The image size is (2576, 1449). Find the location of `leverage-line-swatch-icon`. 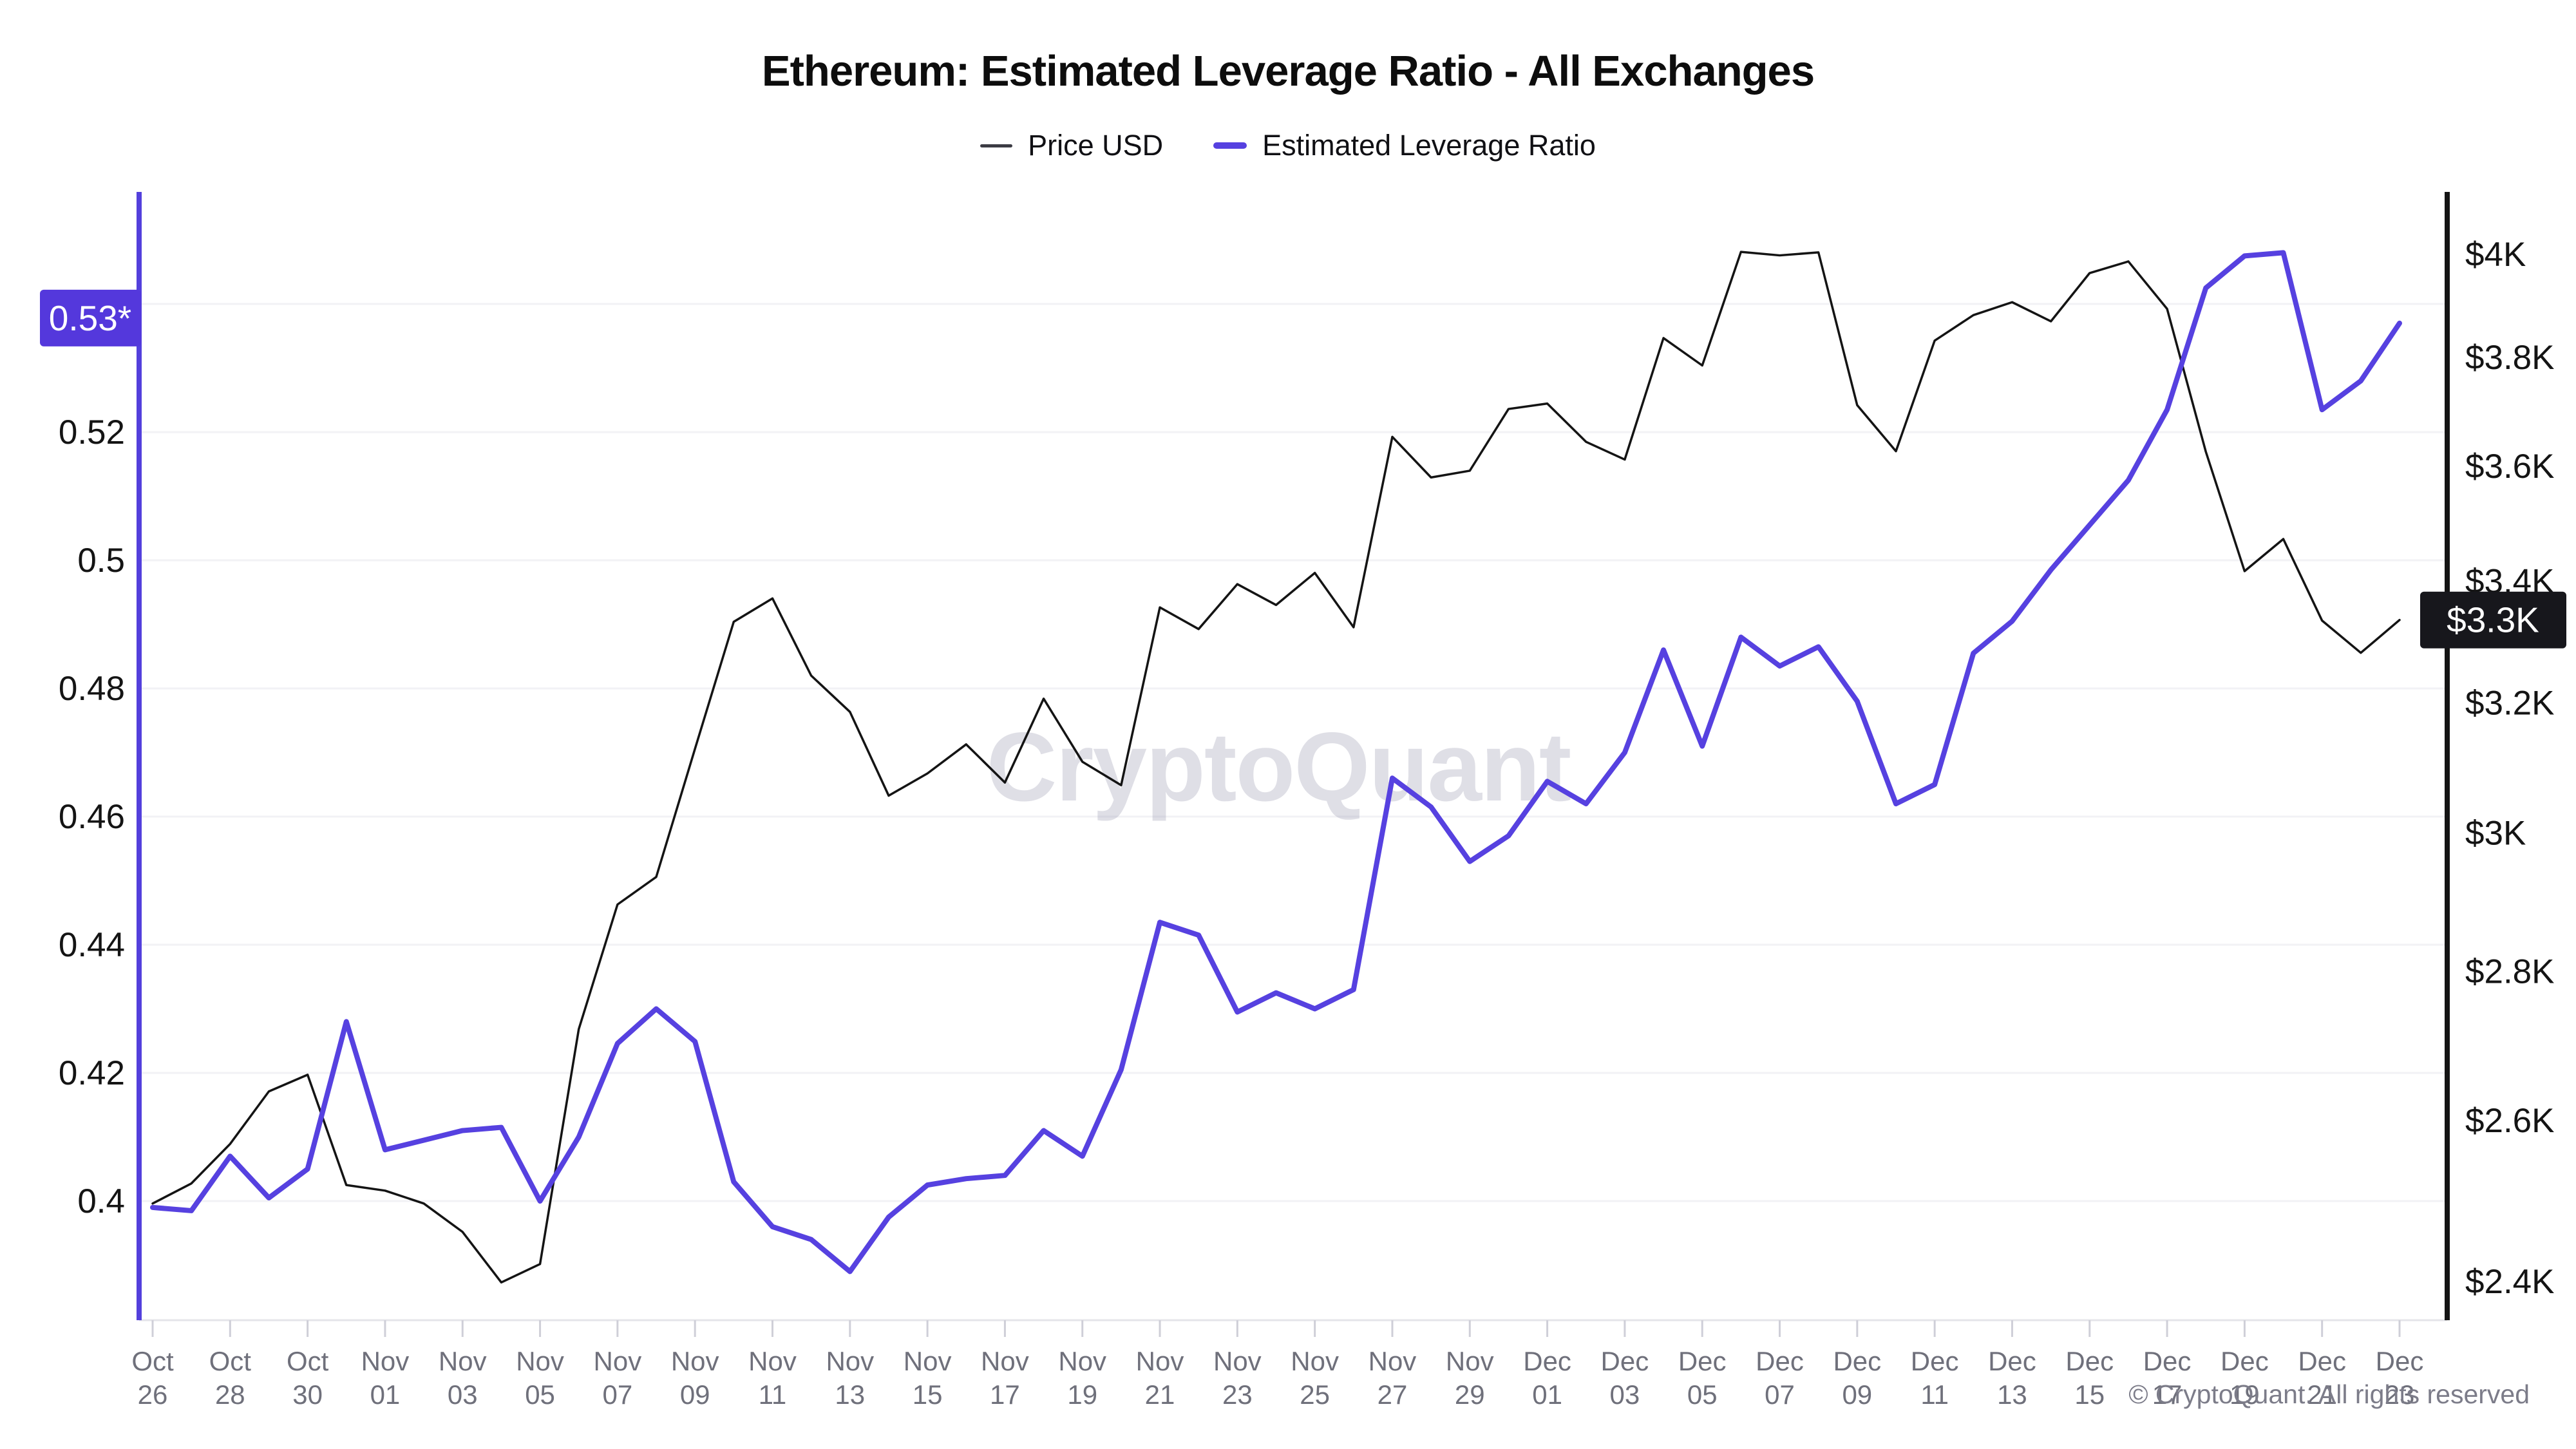

leverage-line-swatch-icon is located at coordinates (1230, 145).